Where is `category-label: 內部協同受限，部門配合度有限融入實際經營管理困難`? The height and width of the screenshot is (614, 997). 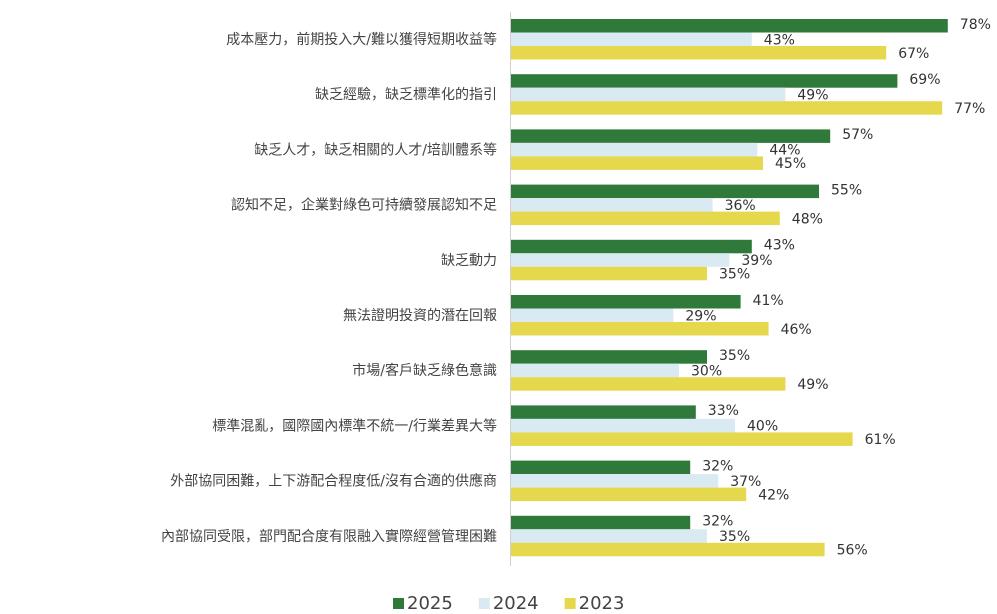
category-label: 內部協同受限，部門配合度有限融入實際經營管理困難 is located at coordinates (329, 536).